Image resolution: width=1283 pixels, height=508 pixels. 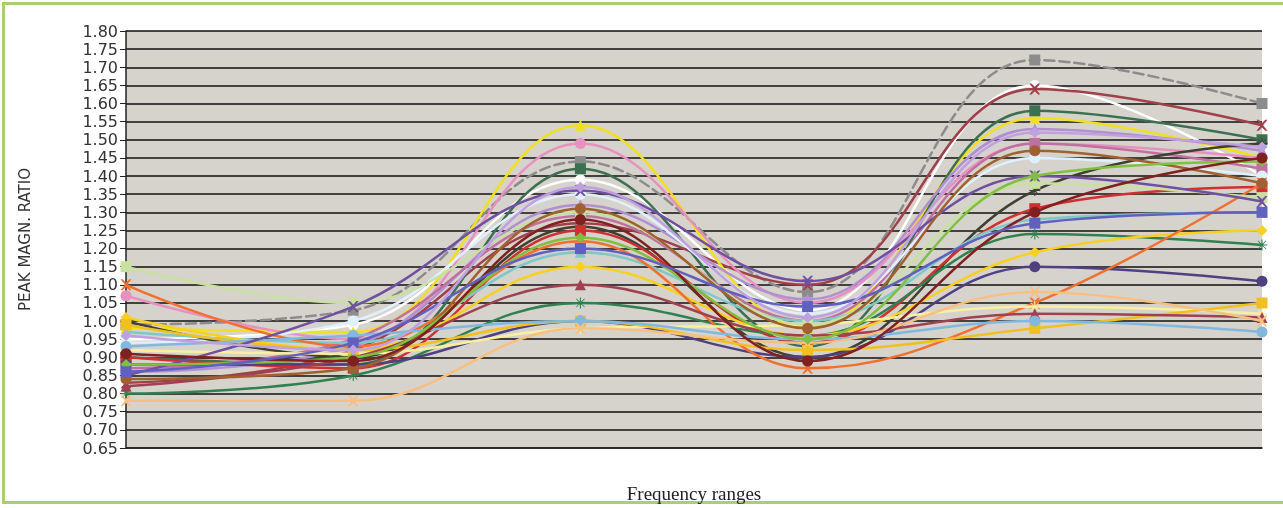 What do you see at coordinates (100, 357) in the screenshot?
I see `y-tick-label: 0.90` at bounding box center [100, 357].